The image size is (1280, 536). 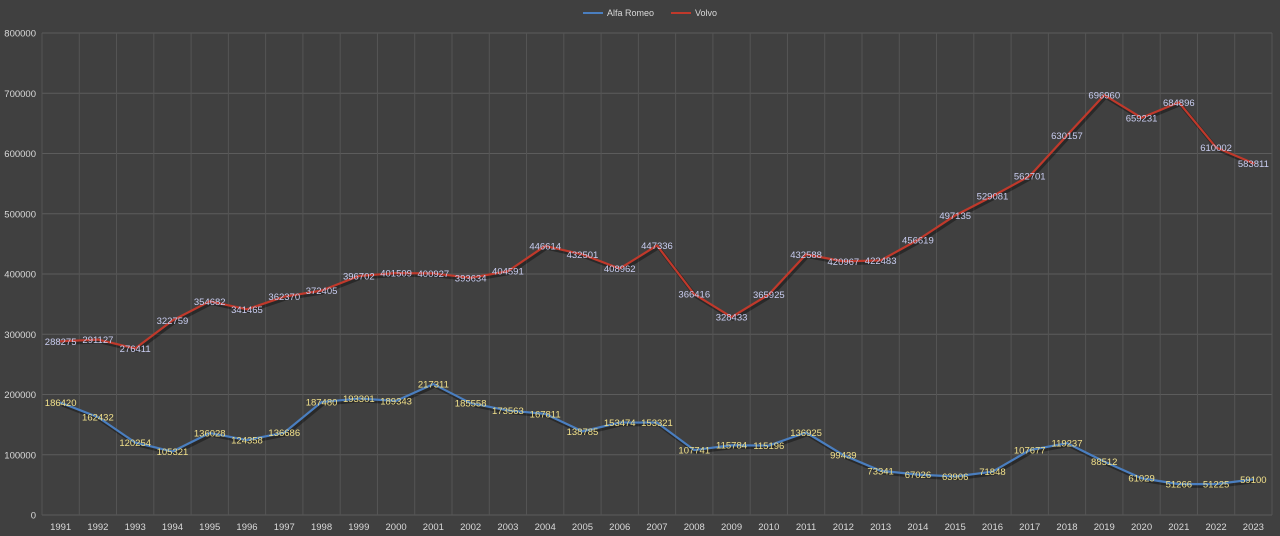 I want to click on x-tick-label: 1997, so click(x=284, y=527).